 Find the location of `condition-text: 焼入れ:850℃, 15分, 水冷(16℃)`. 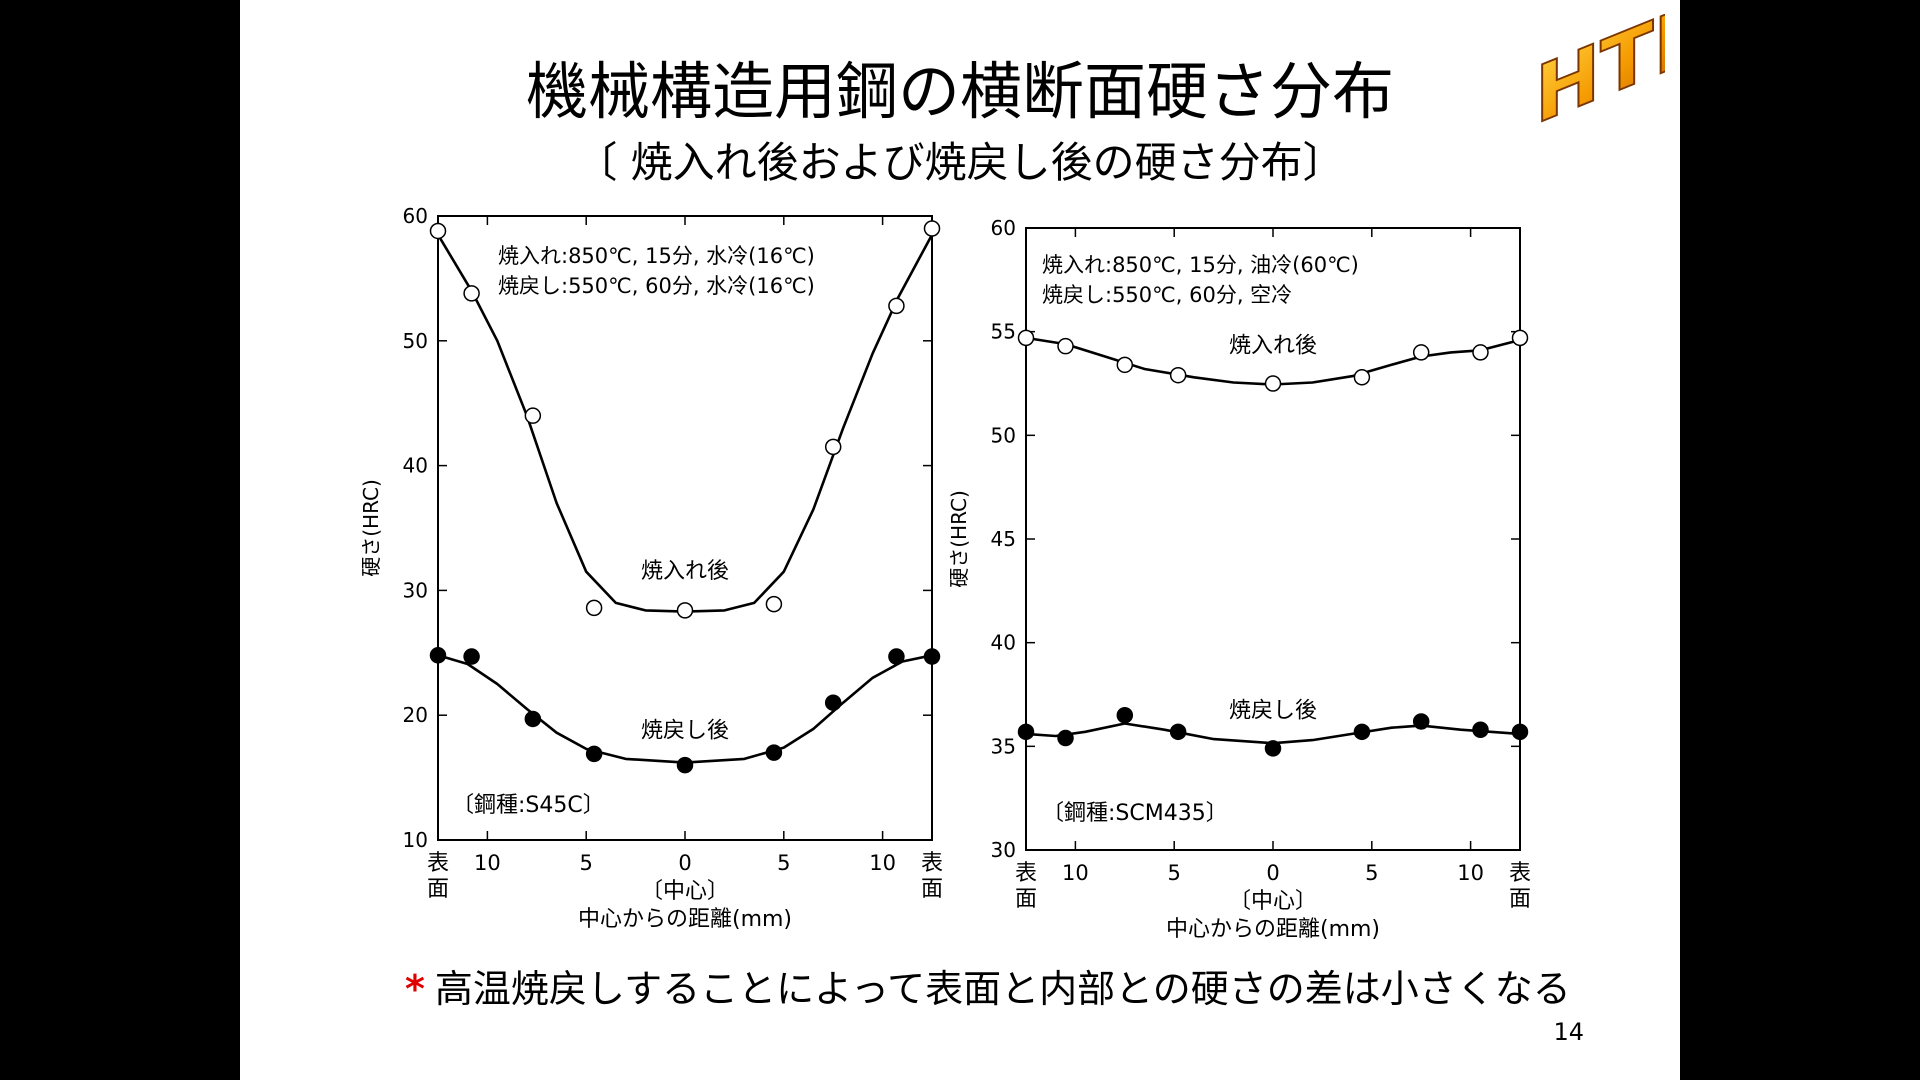

condition-text: 焼入れ:850℃, 15分, 水冷(16℃) is located at coordinates (656, 256).